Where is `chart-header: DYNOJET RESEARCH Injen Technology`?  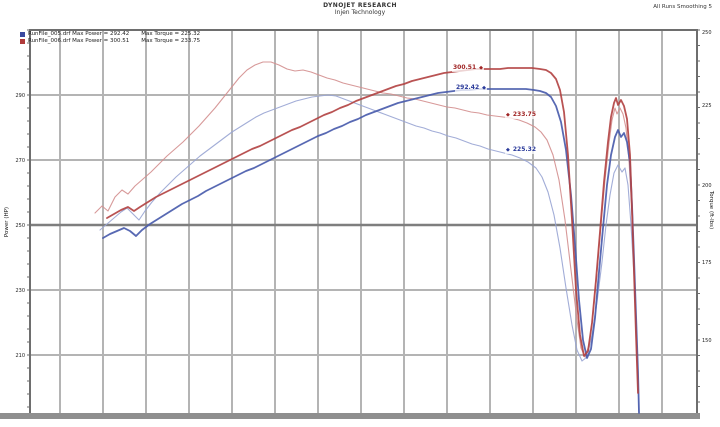
chart-header: DYNOJET RESEARCH Injen Technology is located at coordinates (360, 9).